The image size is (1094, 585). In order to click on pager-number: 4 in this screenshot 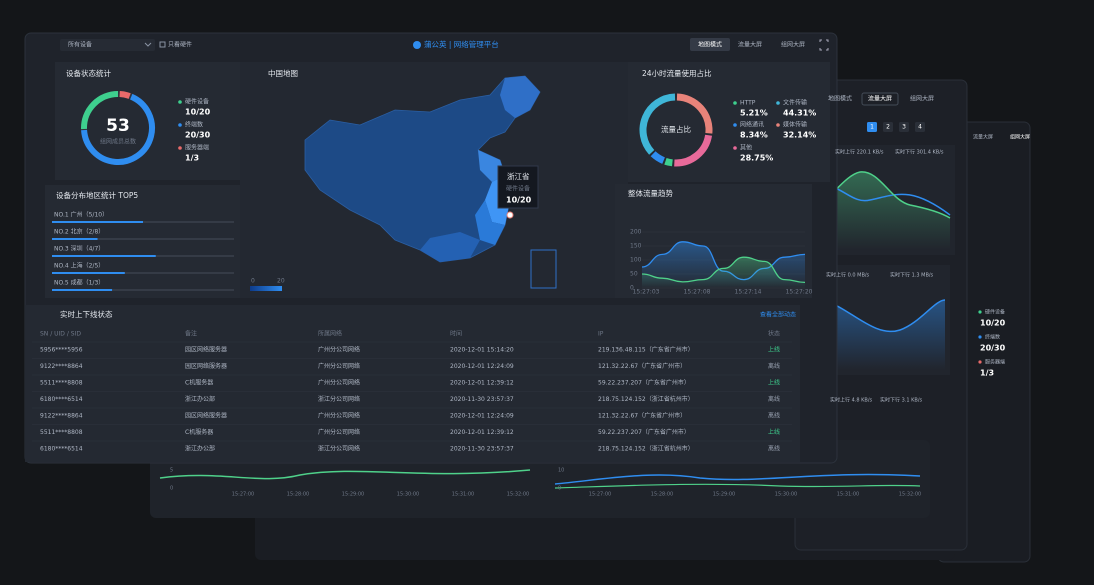, I will do `click(920, 127)`.